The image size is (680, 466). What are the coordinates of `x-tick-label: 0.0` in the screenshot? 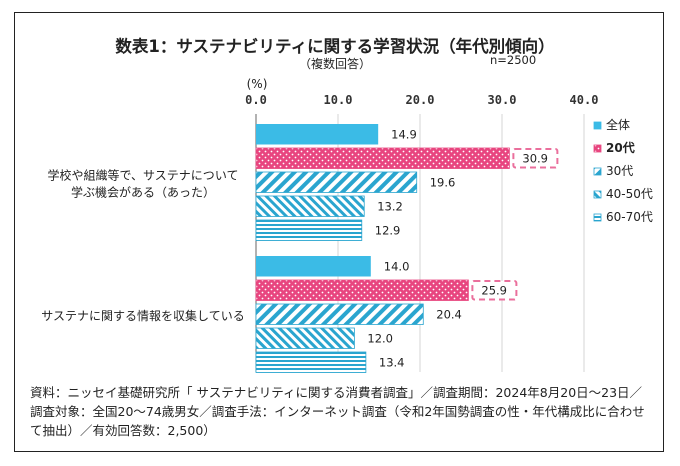 It's located at (256, 100).